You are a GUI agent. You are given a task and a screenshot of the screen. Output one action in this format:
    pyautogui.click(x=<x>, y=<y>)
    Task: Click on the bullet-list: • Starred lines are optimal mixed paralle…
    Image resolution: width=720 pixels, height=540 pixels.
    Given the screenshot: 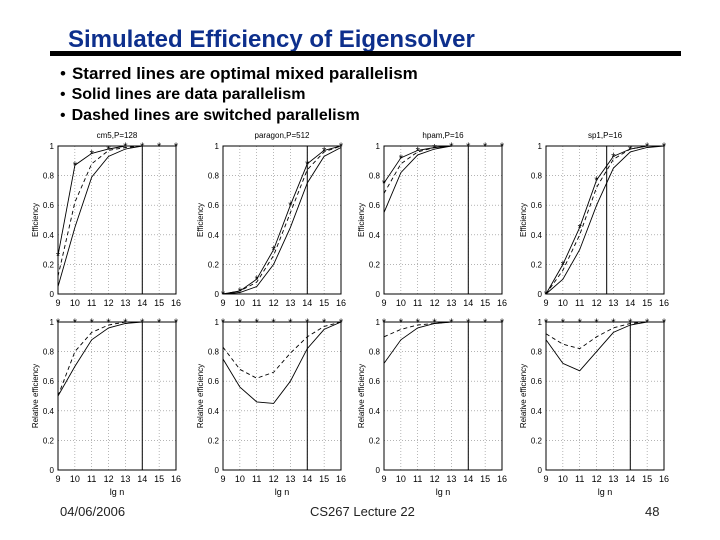 What is the action you would take?
    pyautogui.click(x=239, y=94)
    